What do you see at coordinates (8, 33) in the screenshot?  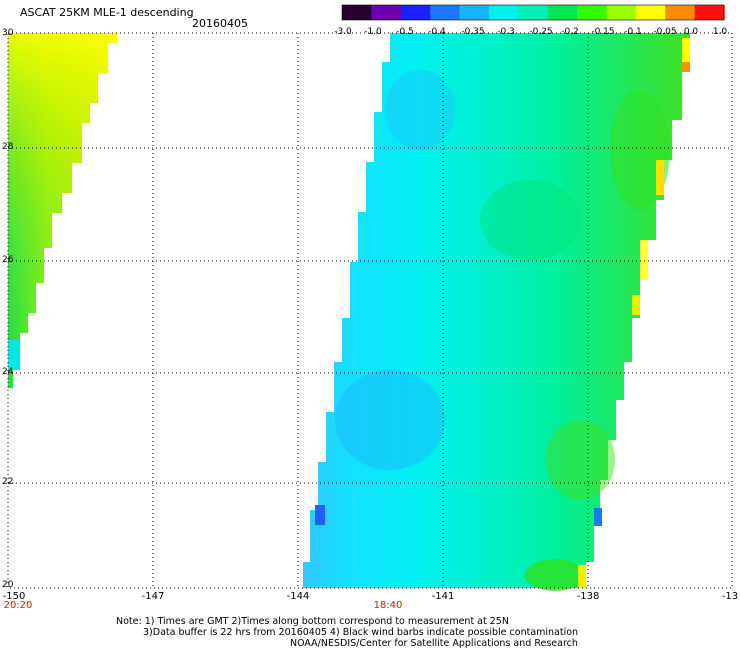 I see `lat-label: 30` at bounding box center [8, 33].